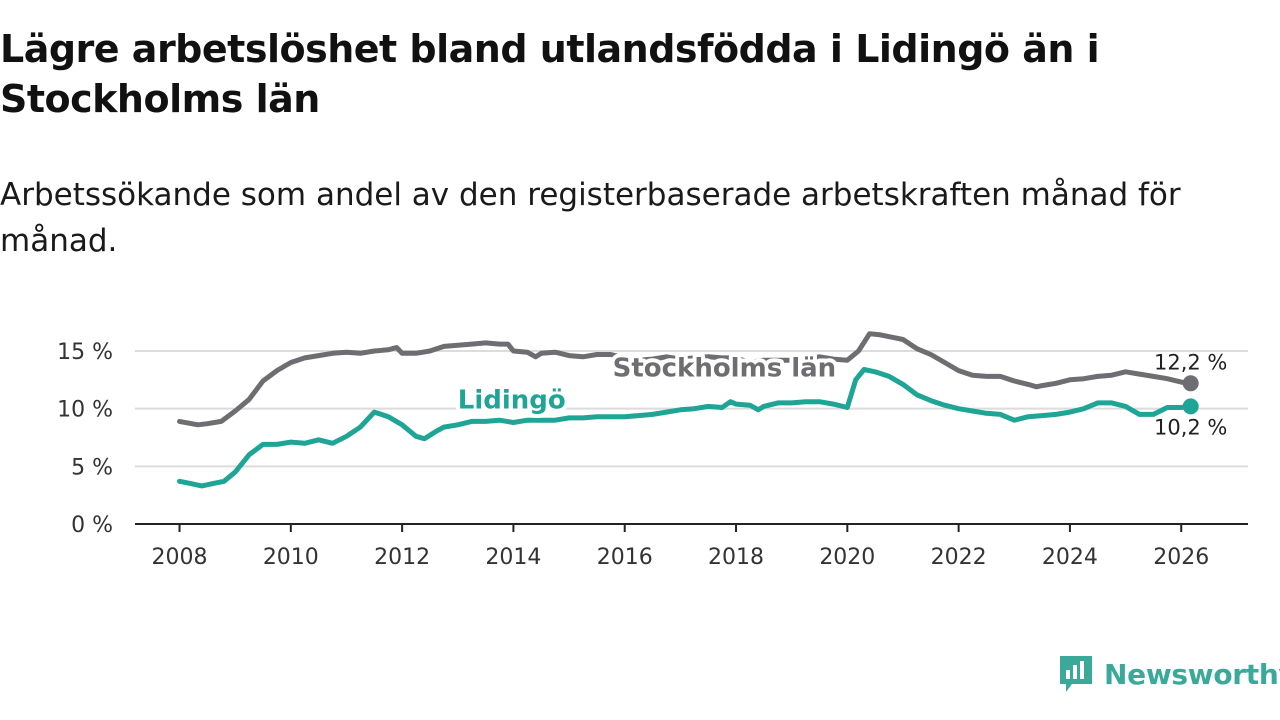 The image size is (1280, 720). Describe the element at coordinates (92, 467) in the screenshot. I see `y-tick-label: 5 %` at that location.